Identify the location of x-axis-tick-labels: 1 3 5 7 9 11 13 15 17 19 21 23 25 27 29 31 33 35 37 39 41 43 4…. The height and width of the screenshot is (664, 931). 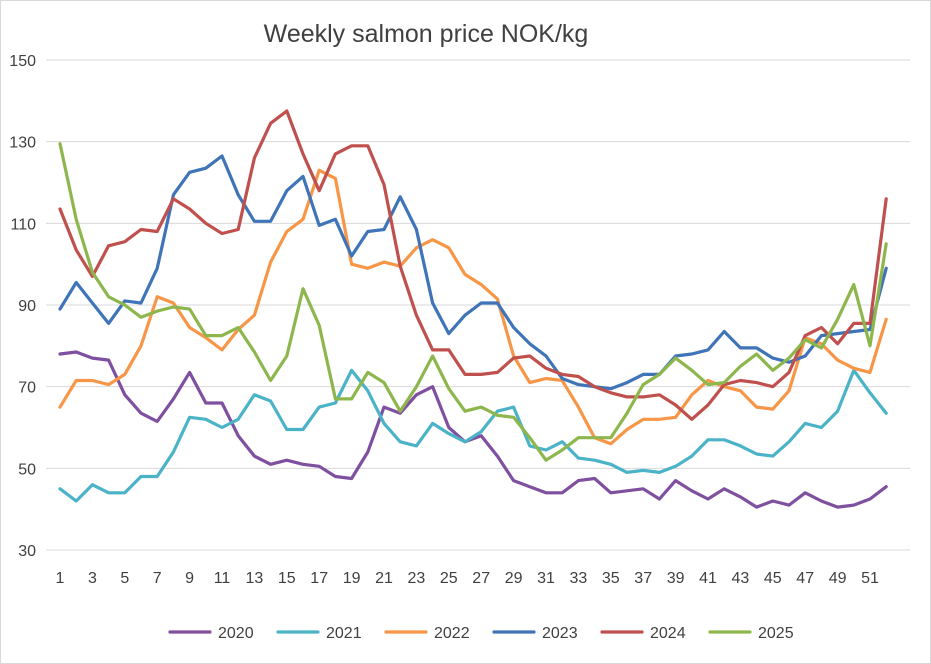
(467, 578).